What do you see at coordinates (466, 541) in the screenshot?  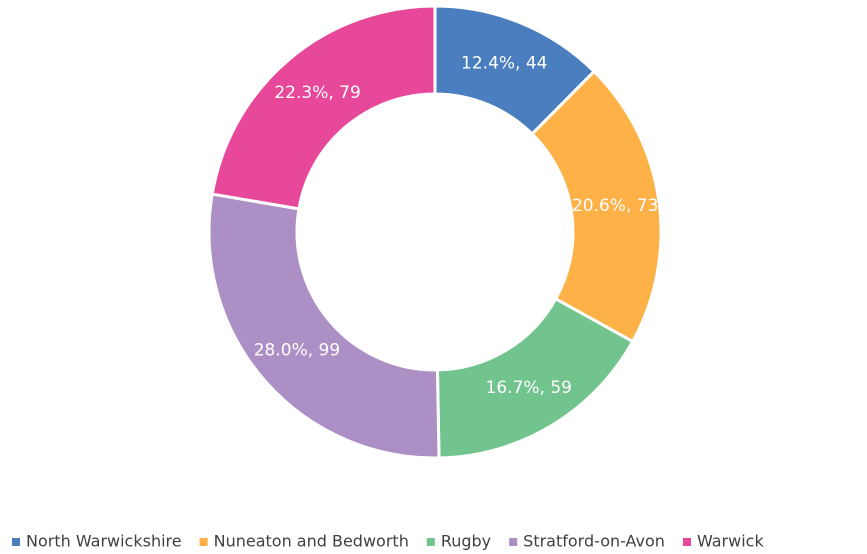 I see `legend-label: Rugby` at bounding box center [466, 541].